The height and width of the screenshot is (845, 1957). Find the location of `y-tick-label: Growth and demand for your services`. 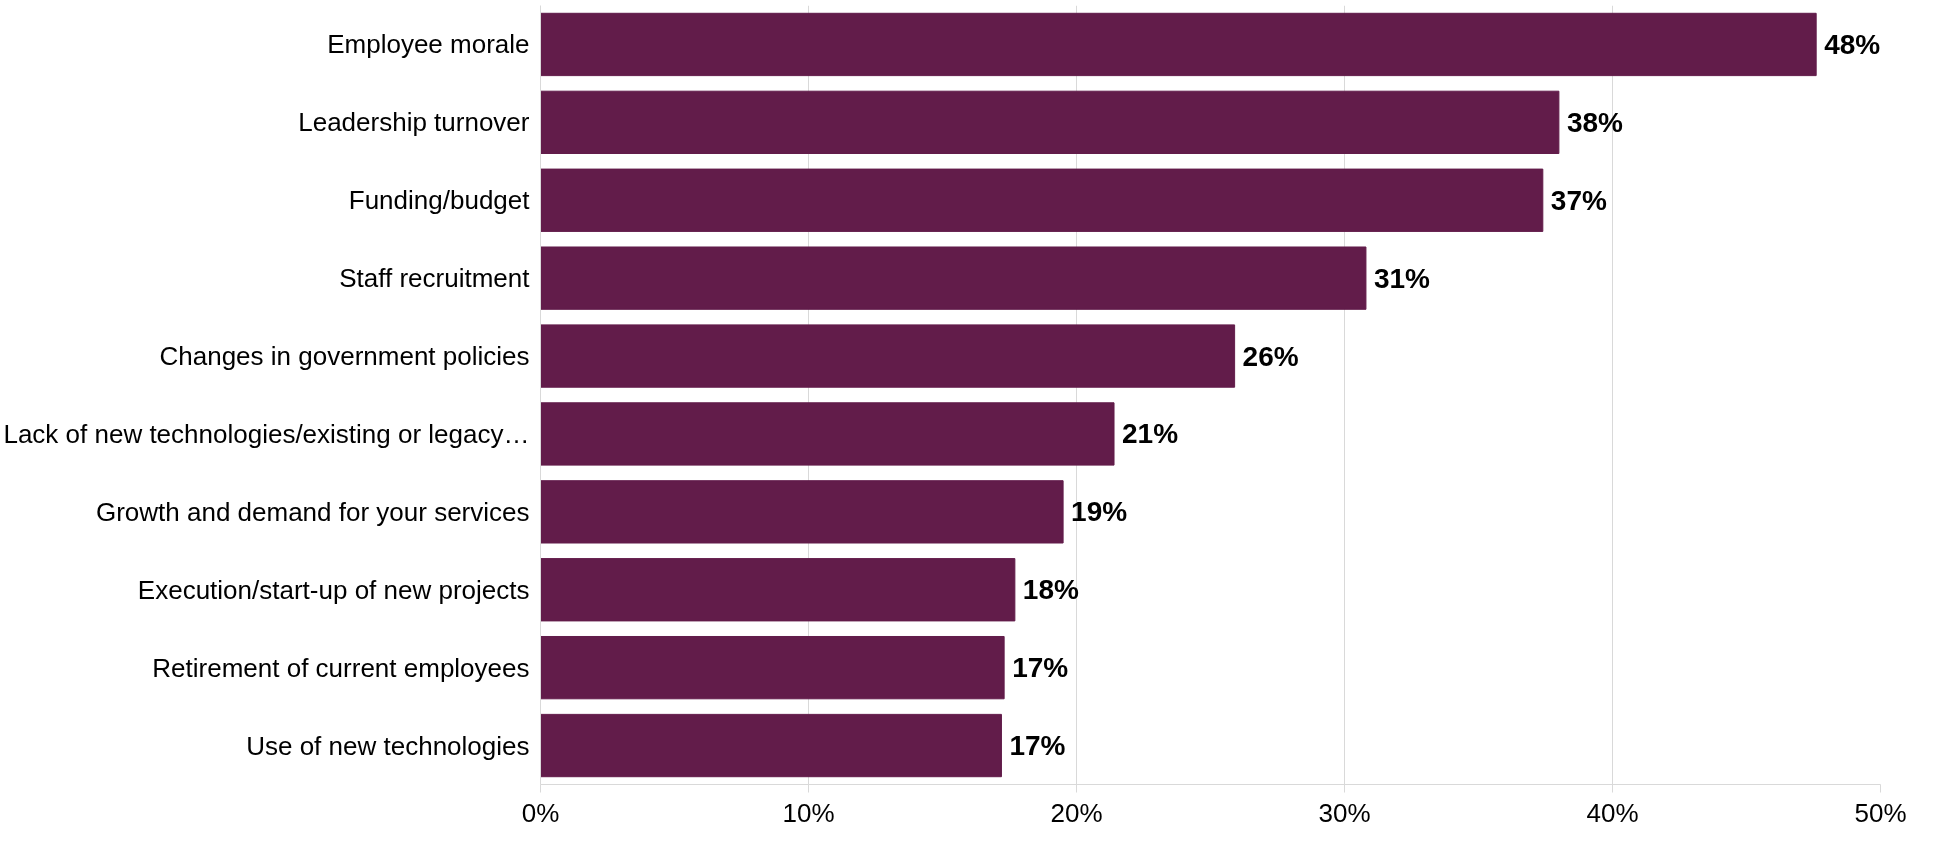

y-tick-label: Growth and demand for your services is located at coordinates (312, 511).